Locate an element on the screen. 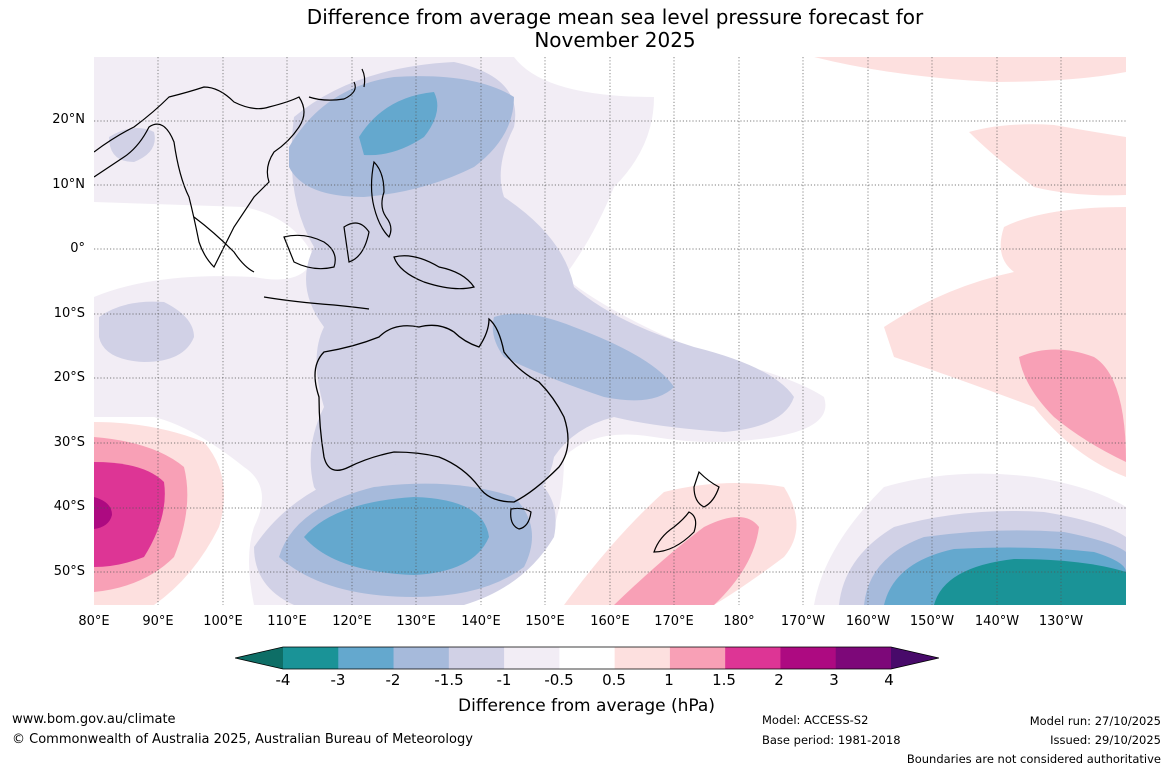 This screenshot has height=770, width=1173. anomaly-region-pos-ne is located at coordinates (1047, 160).